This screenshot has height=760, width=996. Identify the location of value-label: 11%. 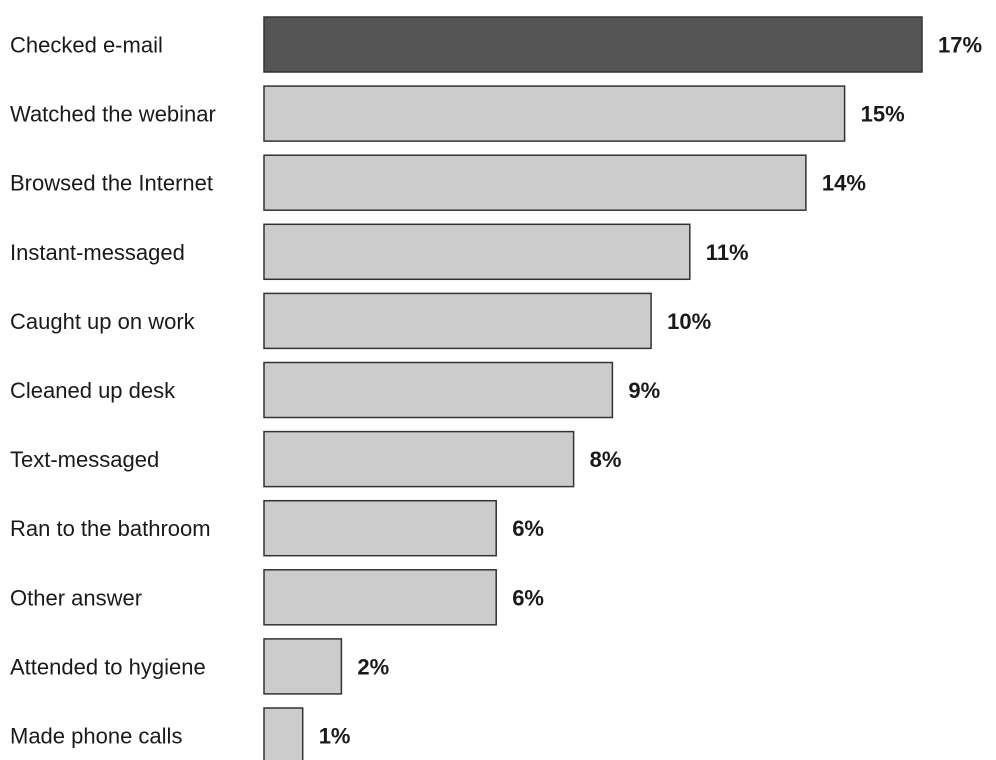
(727, 252).